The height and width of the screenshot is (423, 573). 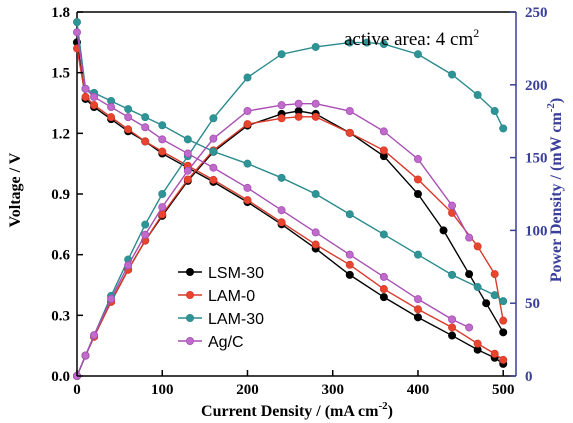 I want to click on y-right-tick-label: 150, so click(x=536, y=159).